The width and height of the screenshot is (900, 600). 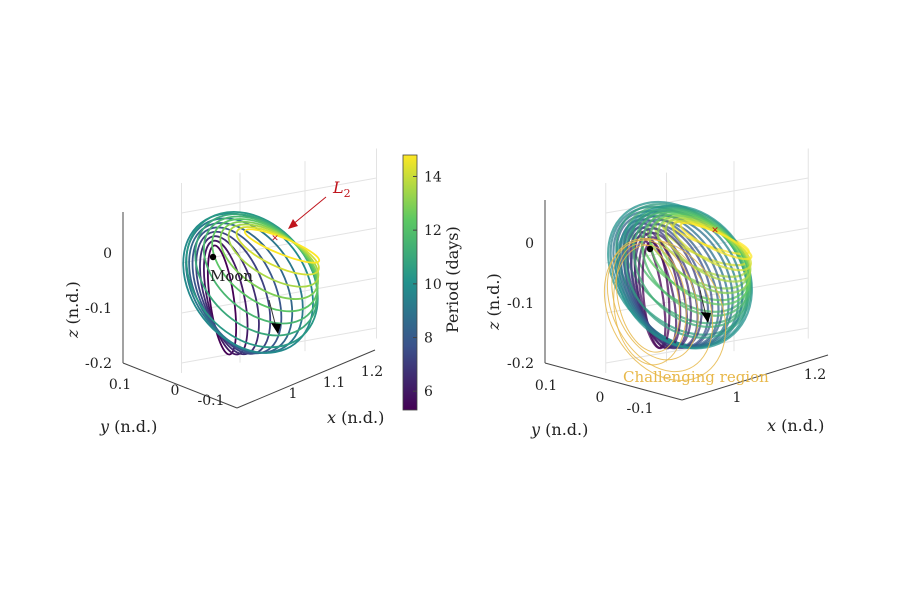 What do you see at coordinates (696, 377) in the screenshot?
I see `challenging-region-label: Challenging region` at bounding box center [696, 377].